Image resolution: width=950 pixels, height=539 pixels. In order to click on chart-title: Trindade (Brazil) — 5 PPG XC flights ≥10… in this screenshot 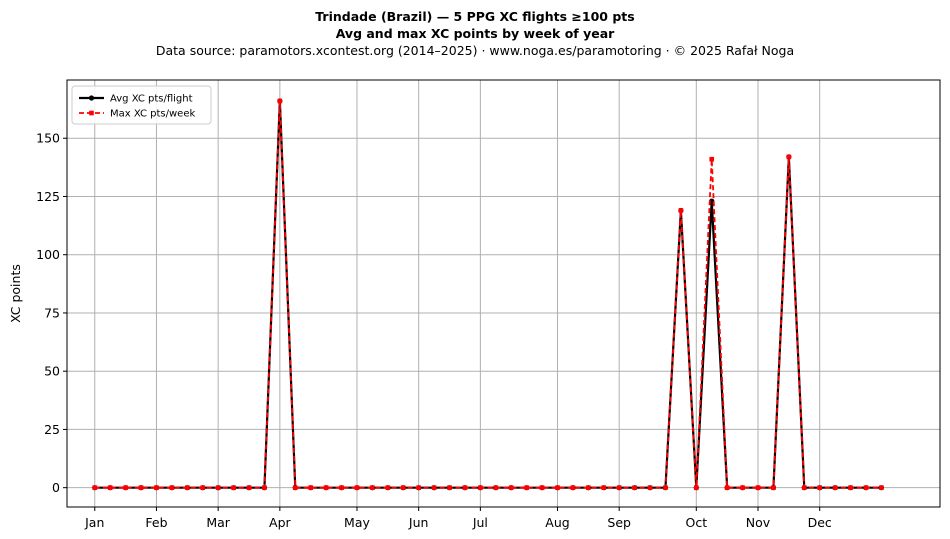, I will do `click(475, 16)`.